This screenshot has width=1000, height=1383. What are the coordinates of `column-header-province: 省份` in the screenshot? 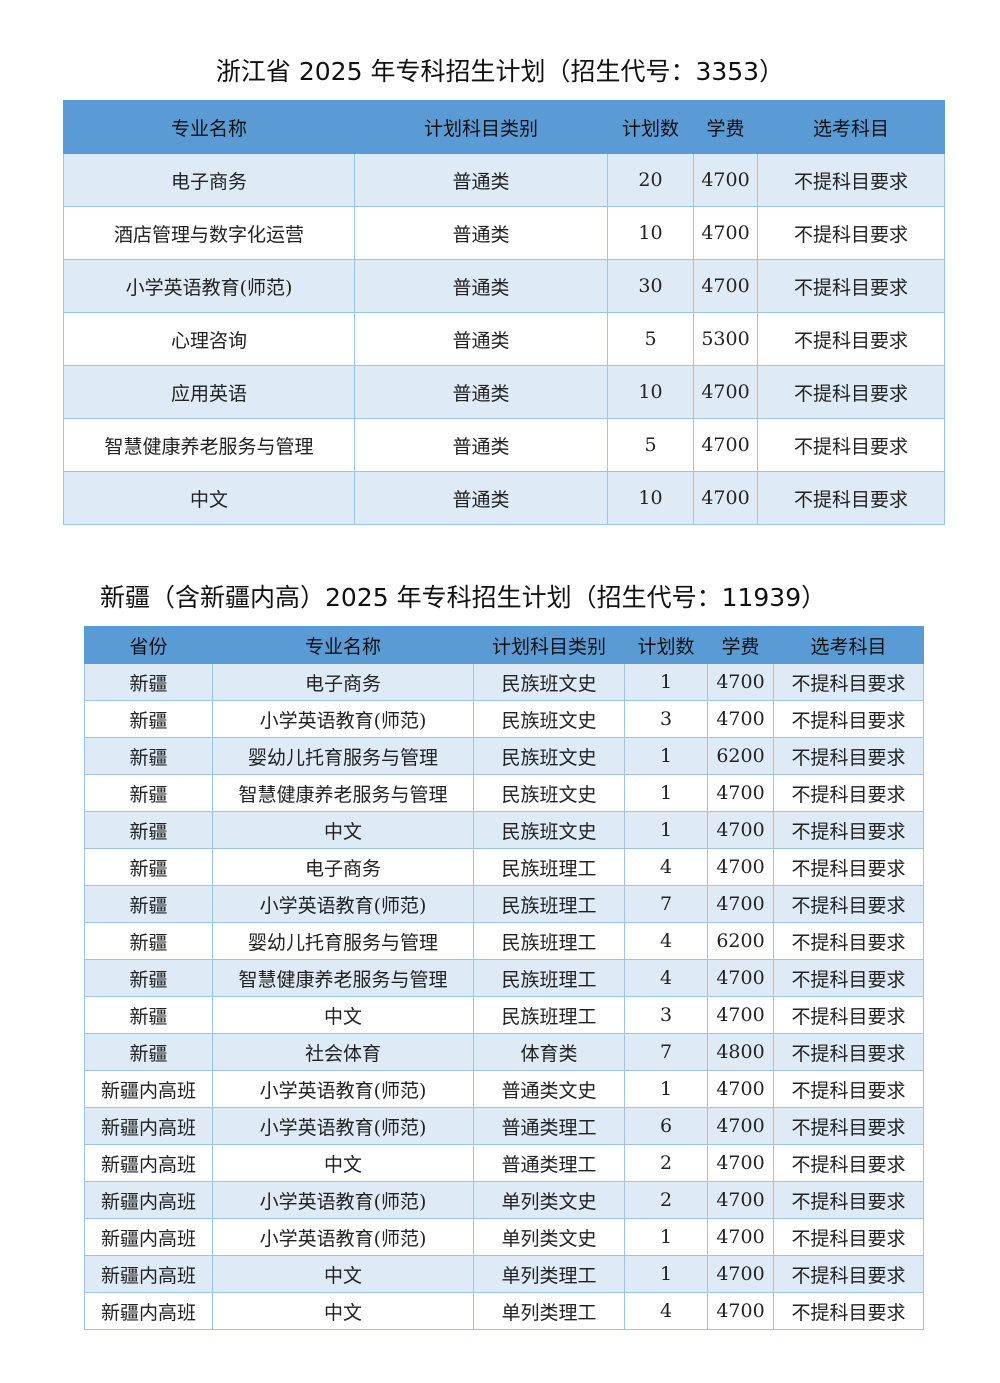 It's located at (148, 645).